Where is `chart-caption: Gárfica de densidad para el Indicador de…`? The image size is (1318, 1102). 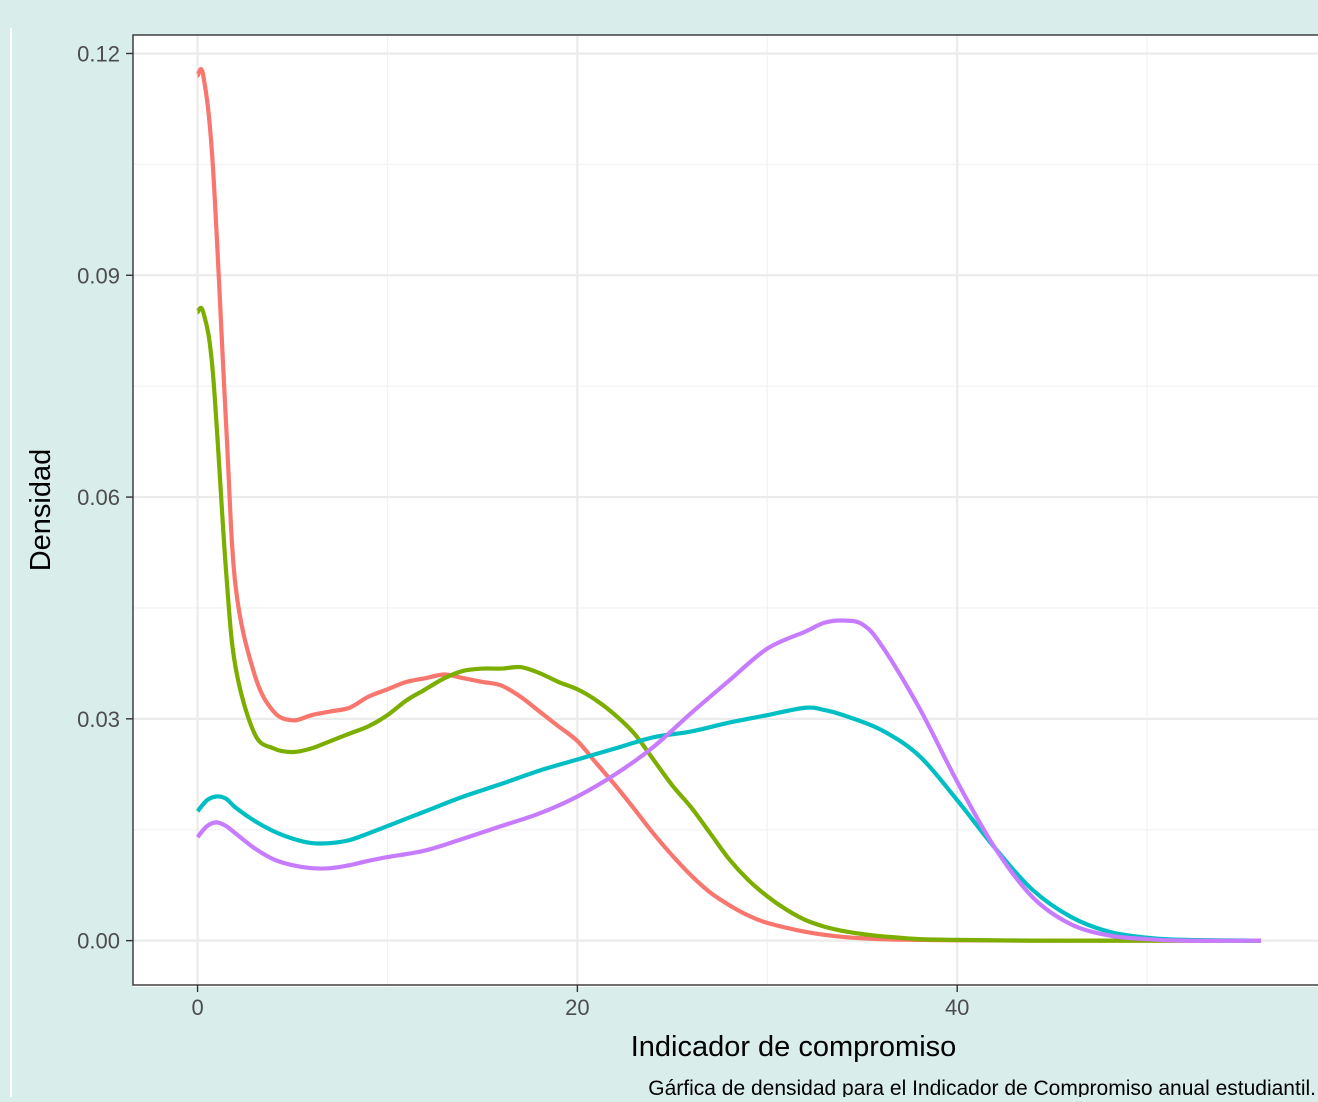
chart-caption: Gárfica de densidad para el Indicador de… is located at coordinates (982, 1087).